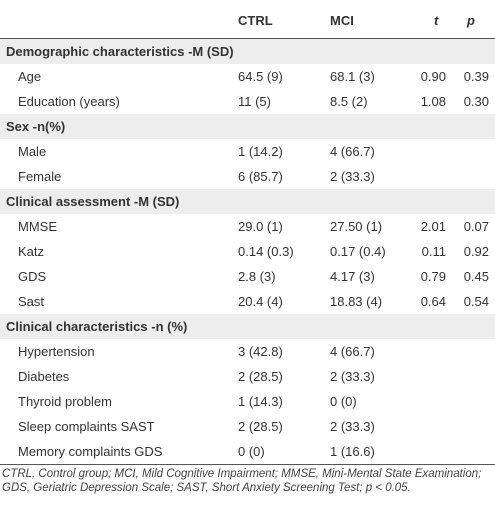 The height and width of the screenshot is (511, 495). I want to click on row-label: Hypertension, so click(56, 351).